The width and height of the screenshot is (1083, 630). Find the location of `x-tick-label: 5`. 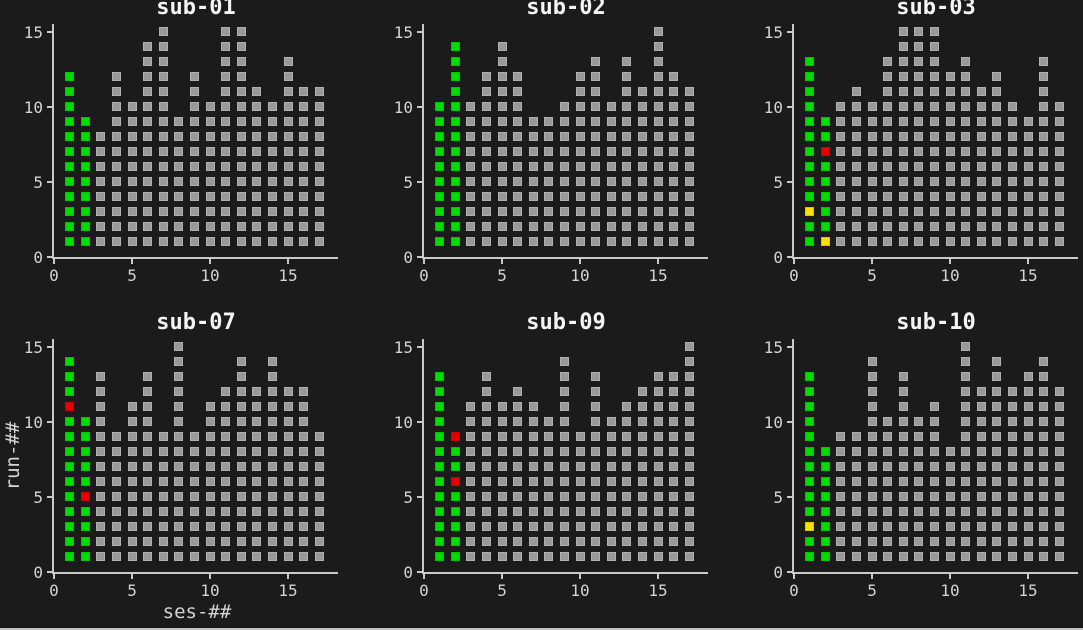

x-tick-label: 5 is located at coordinates (872, 590).